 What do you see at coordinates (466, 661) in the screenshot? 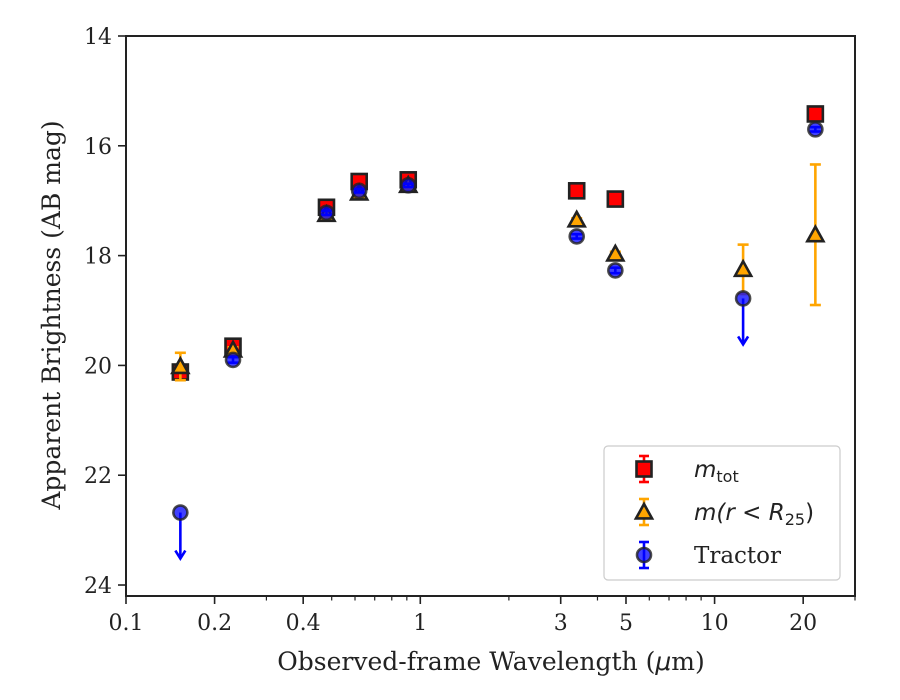
I see `x-axis-label-before: Observed-frame Wavelength (` at bounding box center [466, 661].